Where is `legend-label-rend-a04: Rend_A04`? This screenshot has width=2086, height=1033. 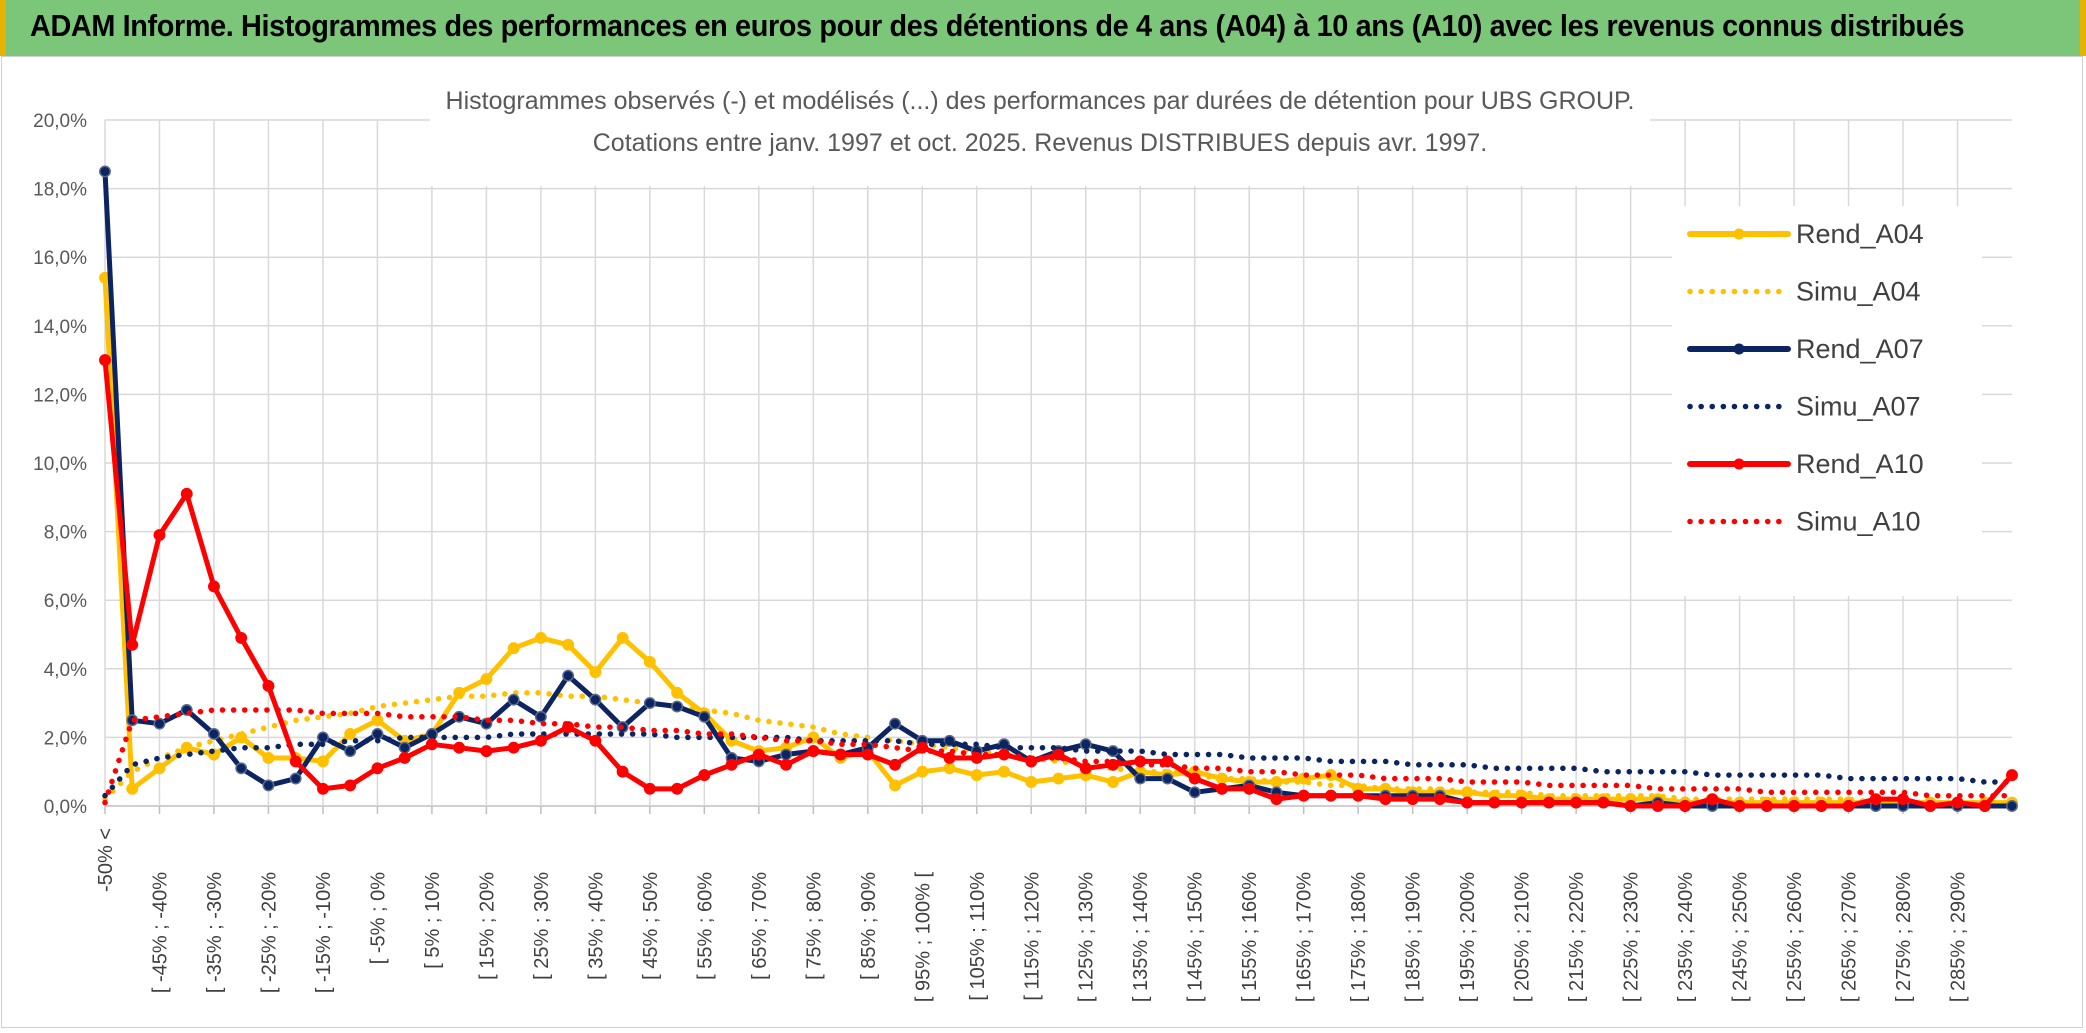 legend-label-rend-a04: Rend_A04 is located at coordinates (1860, 234).